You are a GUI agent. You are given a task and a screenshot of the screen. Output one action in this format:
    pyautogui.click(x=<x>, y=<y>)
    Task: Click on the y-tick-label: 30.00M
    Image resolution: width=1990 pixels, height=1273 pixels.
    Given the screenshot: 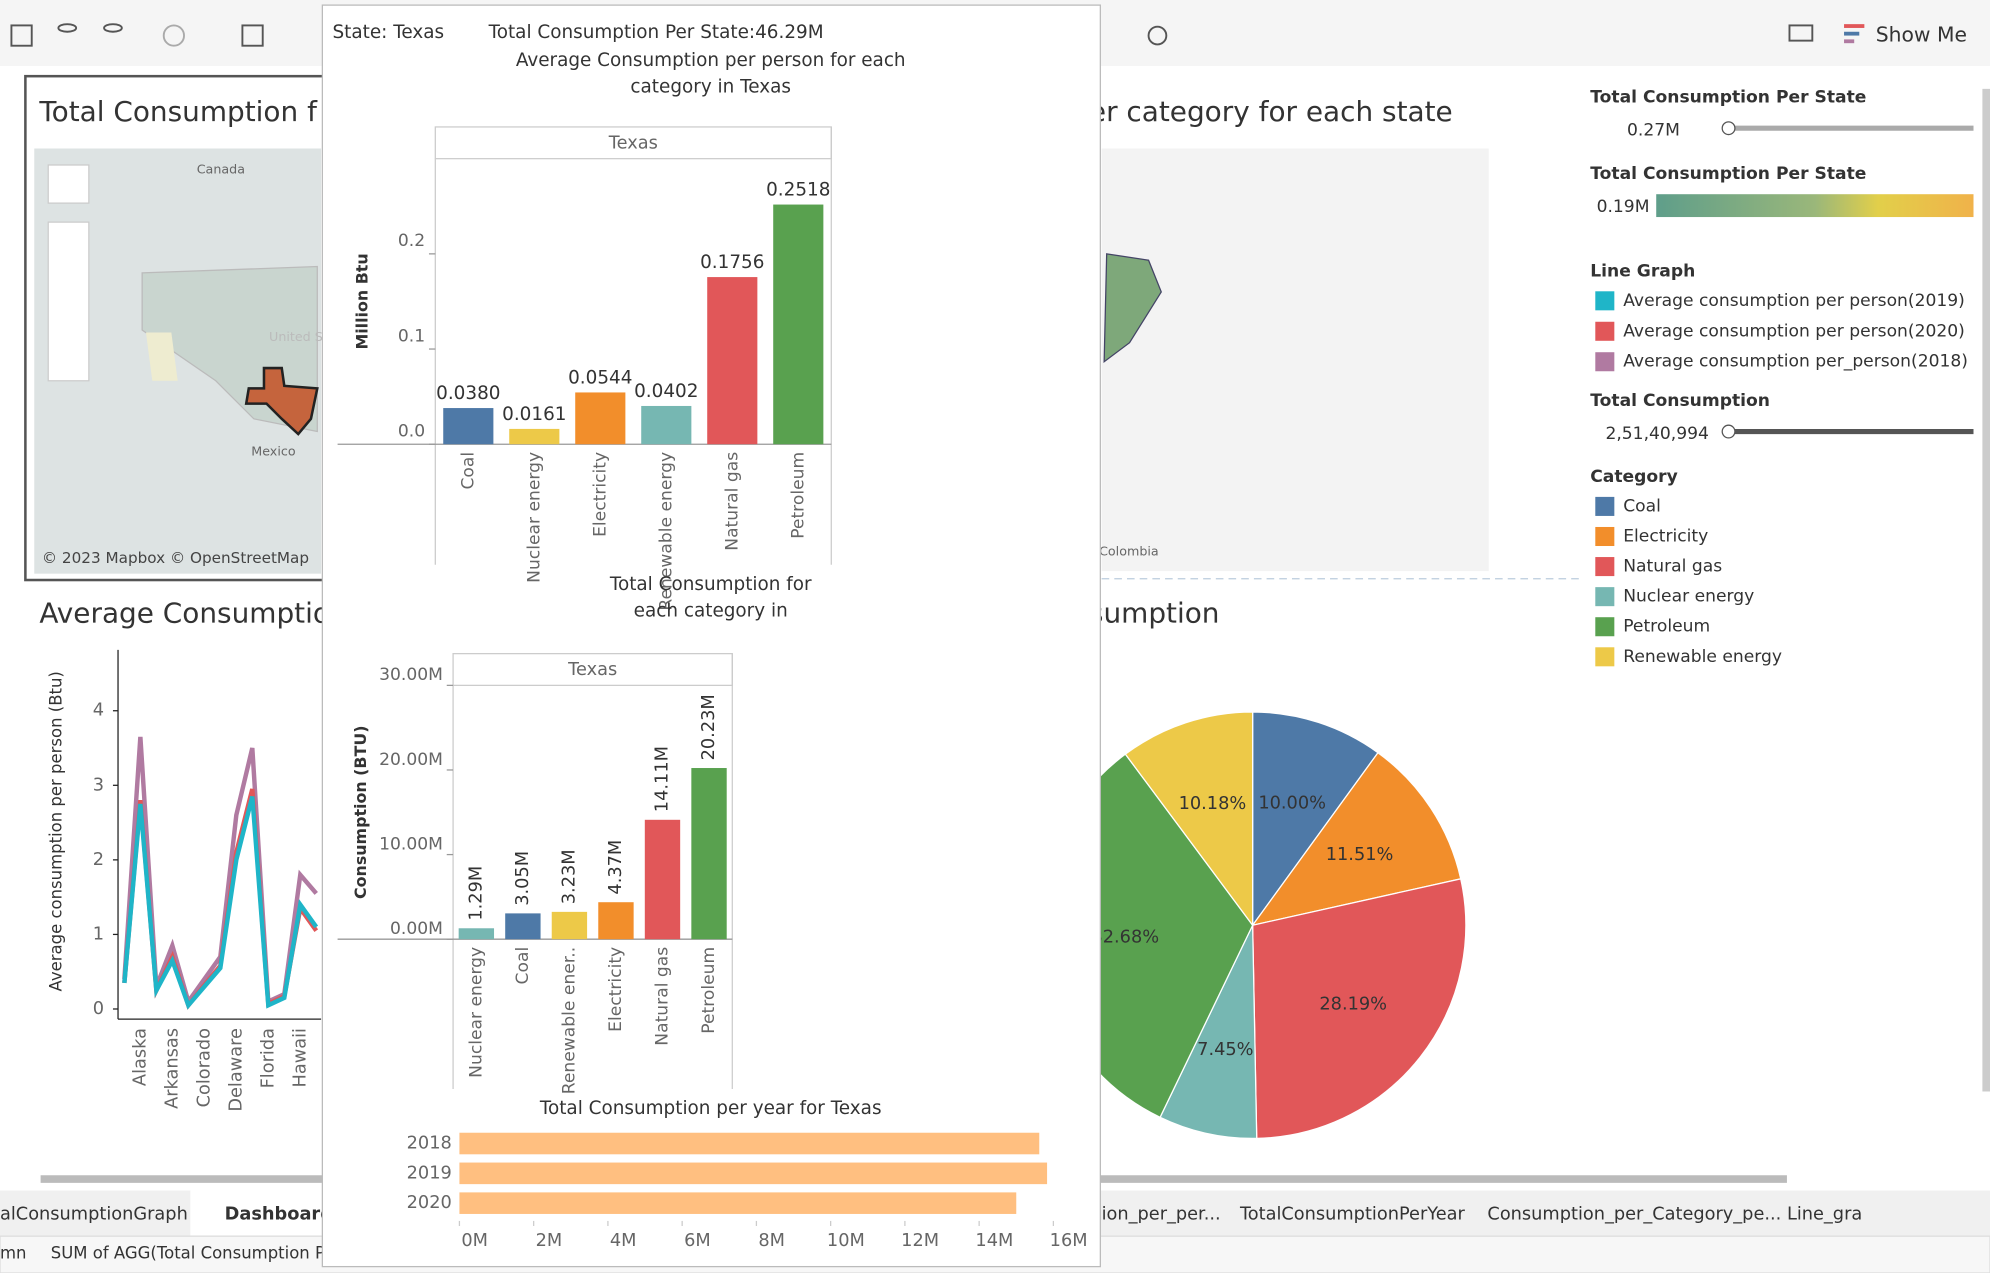 What is the action you would take?
    pyautogui.click(x=411, y=675)
    